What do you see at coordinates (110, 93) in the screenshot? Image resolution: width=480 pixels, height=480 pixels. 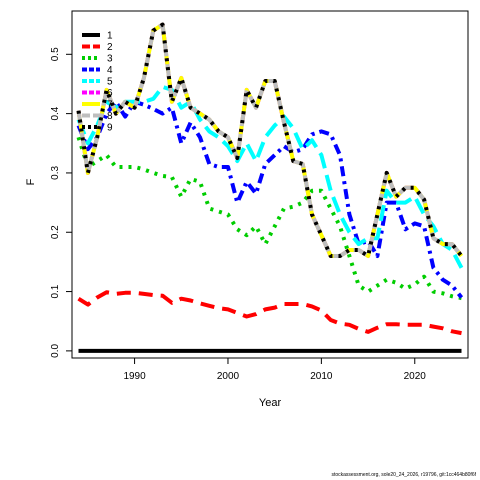 I see `legend-label-6: 6` at bounding box center [110, 93].